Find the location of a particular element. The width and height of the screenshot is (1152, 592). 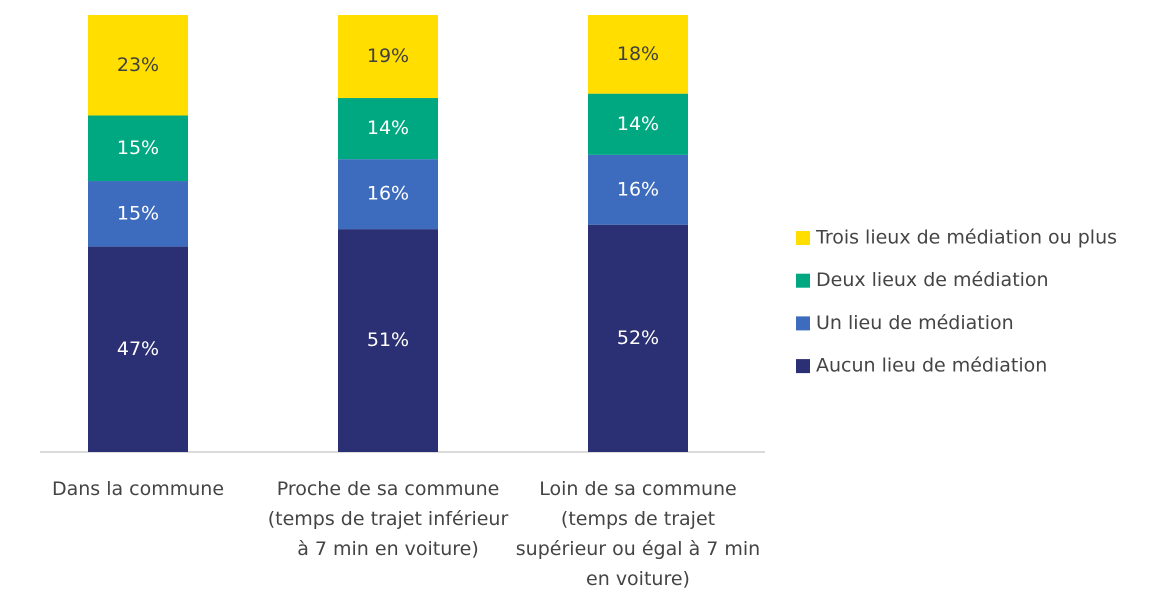

value-label: 51% is located at coordinates (388, 340).